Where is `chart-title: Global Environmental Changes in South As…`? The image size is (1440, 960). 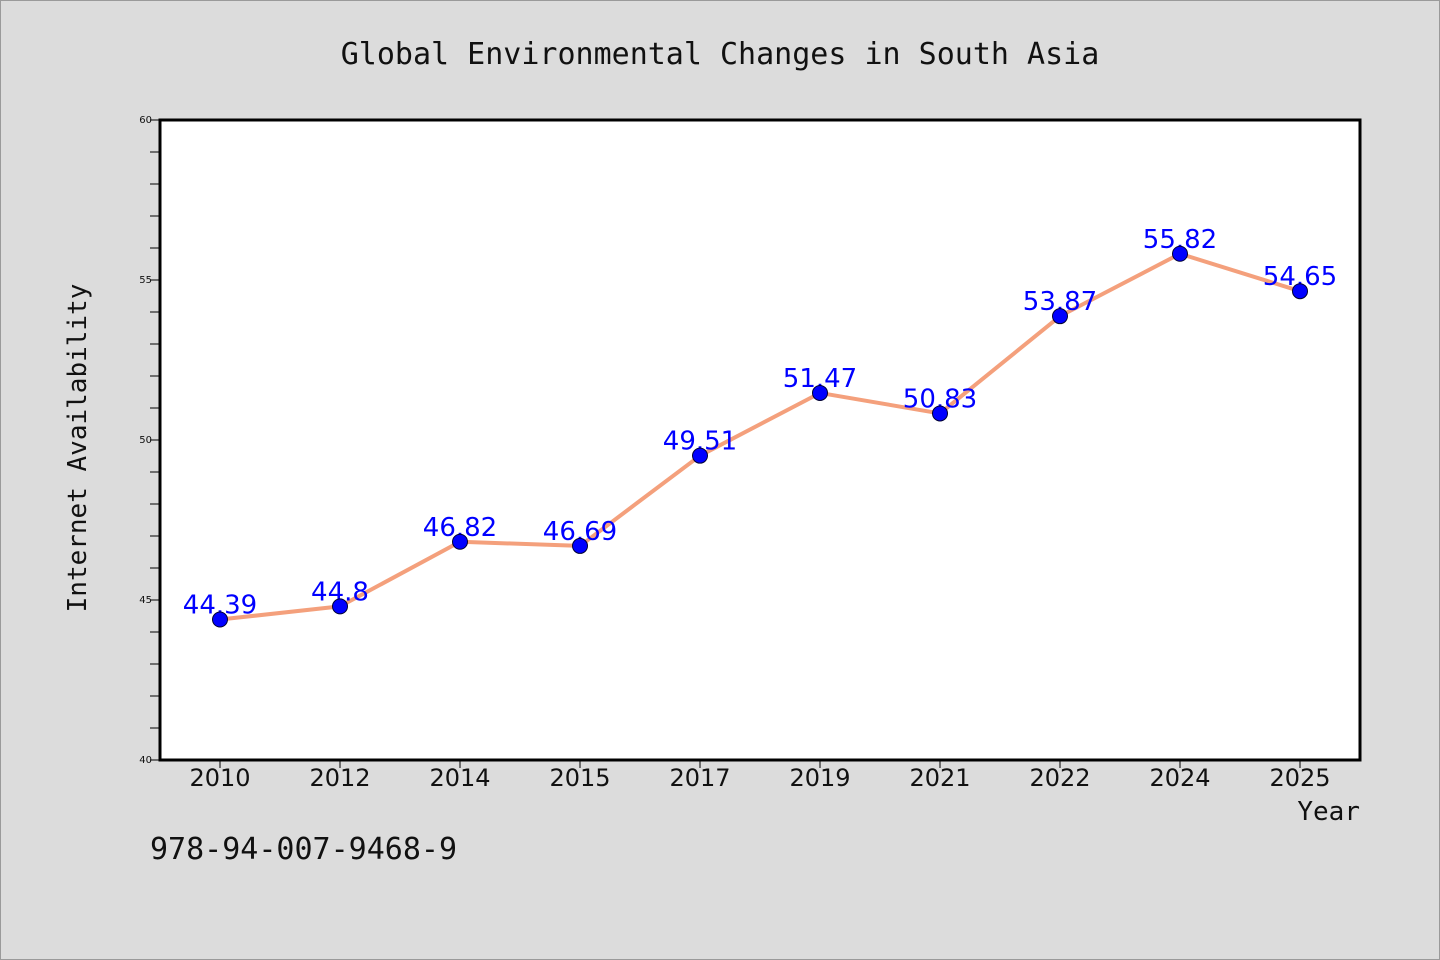 chart-title: Global Environmental Changes in South As… is located at coordinates (720, 54).